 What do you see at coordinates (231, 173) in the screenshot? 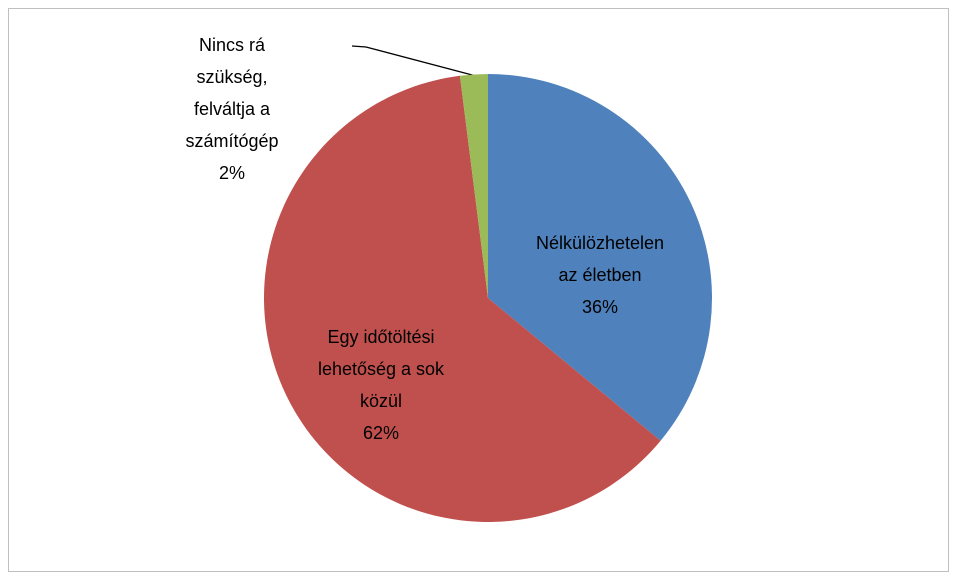
I see `slice-percent: 2%` at bounding box center [231, 173].